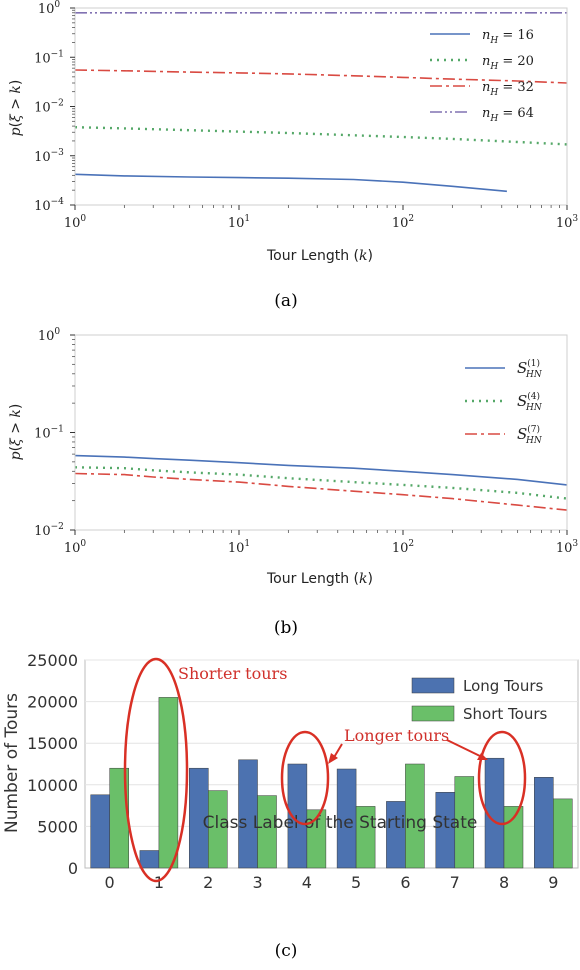 This screenshot has width=580, height=970. Describe the element at coordinates (16, 108) in the screenshot. I see `panel-a-ylabel: p(ξ > k)` at that location.